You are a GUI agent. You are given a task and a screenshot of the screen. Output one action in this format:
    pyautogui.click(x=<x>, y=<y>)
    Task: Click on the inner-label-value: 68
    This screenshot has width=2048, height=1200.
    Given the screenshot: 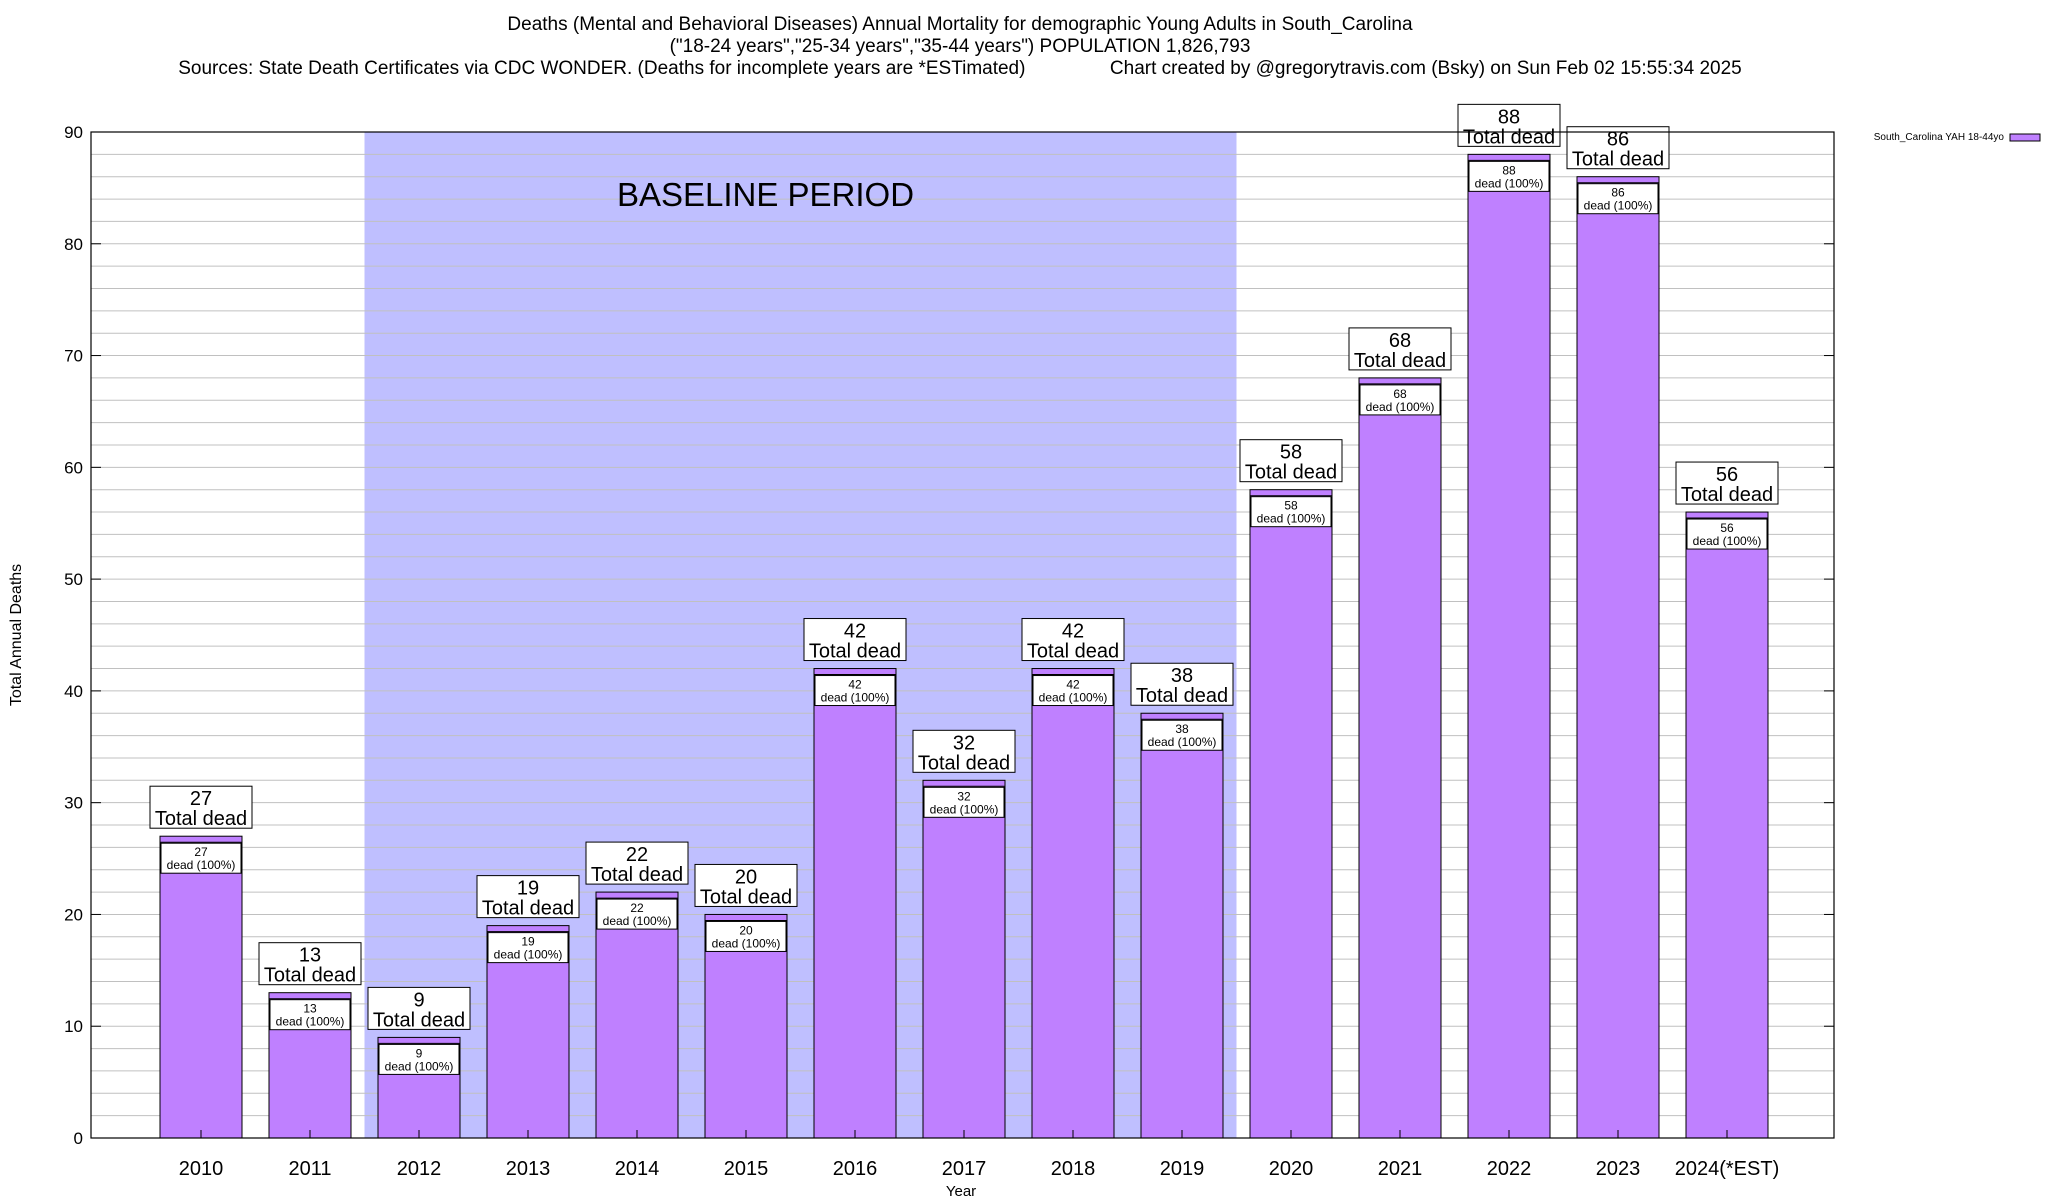 What is the action you would take?
    pyautogui.click(x=1400, y=394)
    